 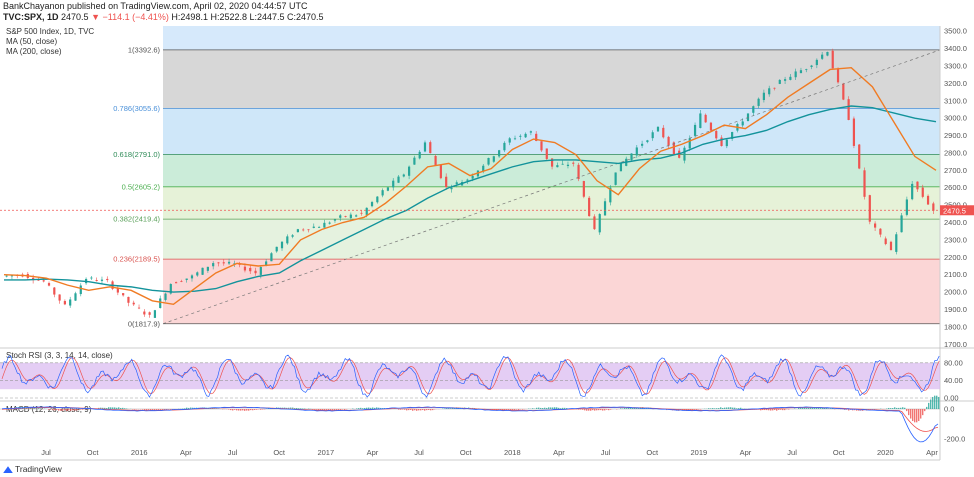 What do you see at coordinates (955, 100) in the screenshot?
I see `price-tick-label: 3100.0` at bounding box center [955, 100].